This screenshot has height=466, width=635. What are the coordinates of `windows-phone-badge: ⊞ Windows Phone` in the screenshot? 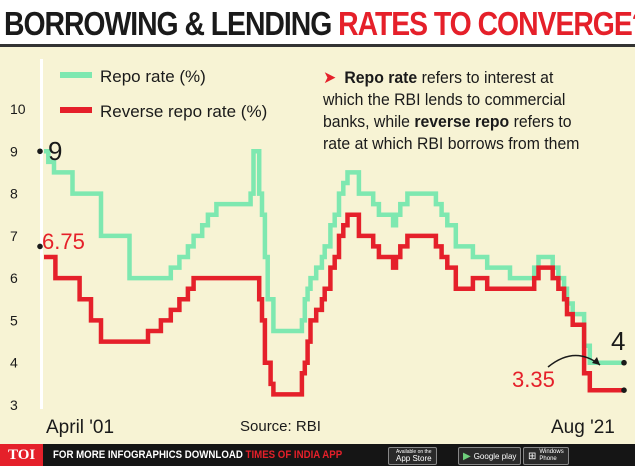 It's located at (546, 456).